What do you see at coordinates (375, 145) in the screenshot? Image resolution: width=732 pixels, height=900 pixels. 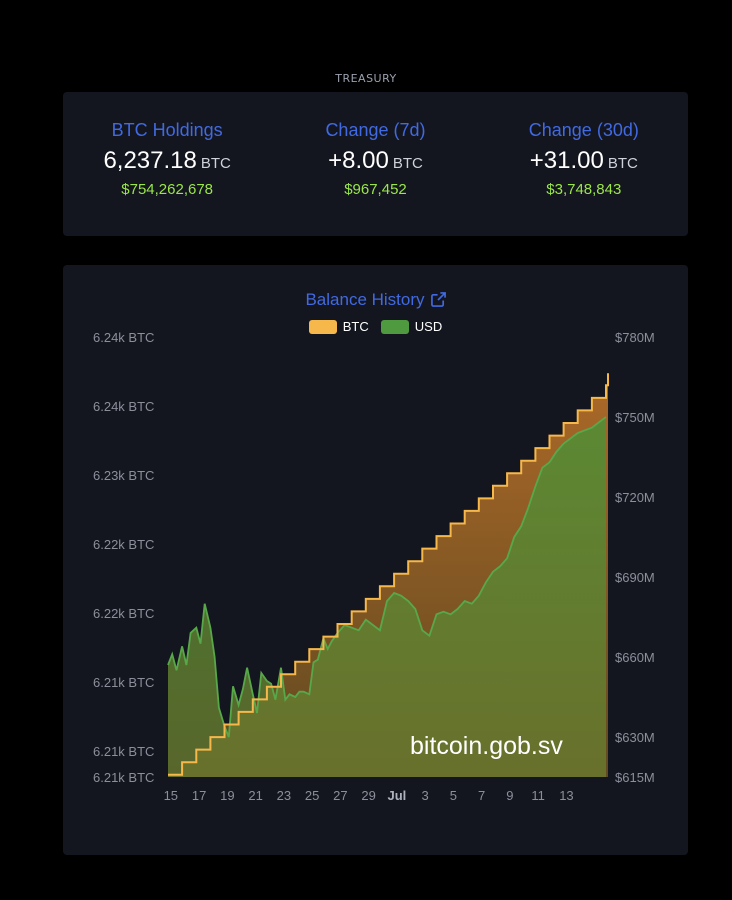 I see `stat-change-7d: Change (7d) +8.00 BTC $967,452` at bounding box center [375, 145].